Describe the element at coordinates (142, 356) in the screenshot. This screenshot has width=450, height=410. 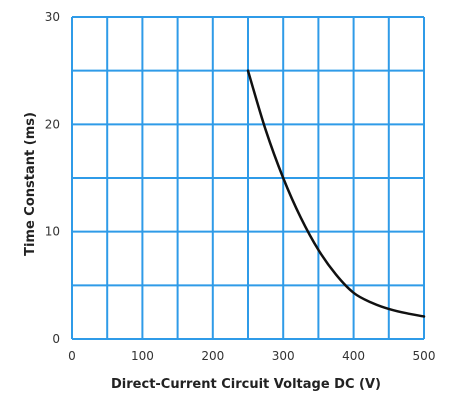
I see `x-tick-label: 100` at that location.